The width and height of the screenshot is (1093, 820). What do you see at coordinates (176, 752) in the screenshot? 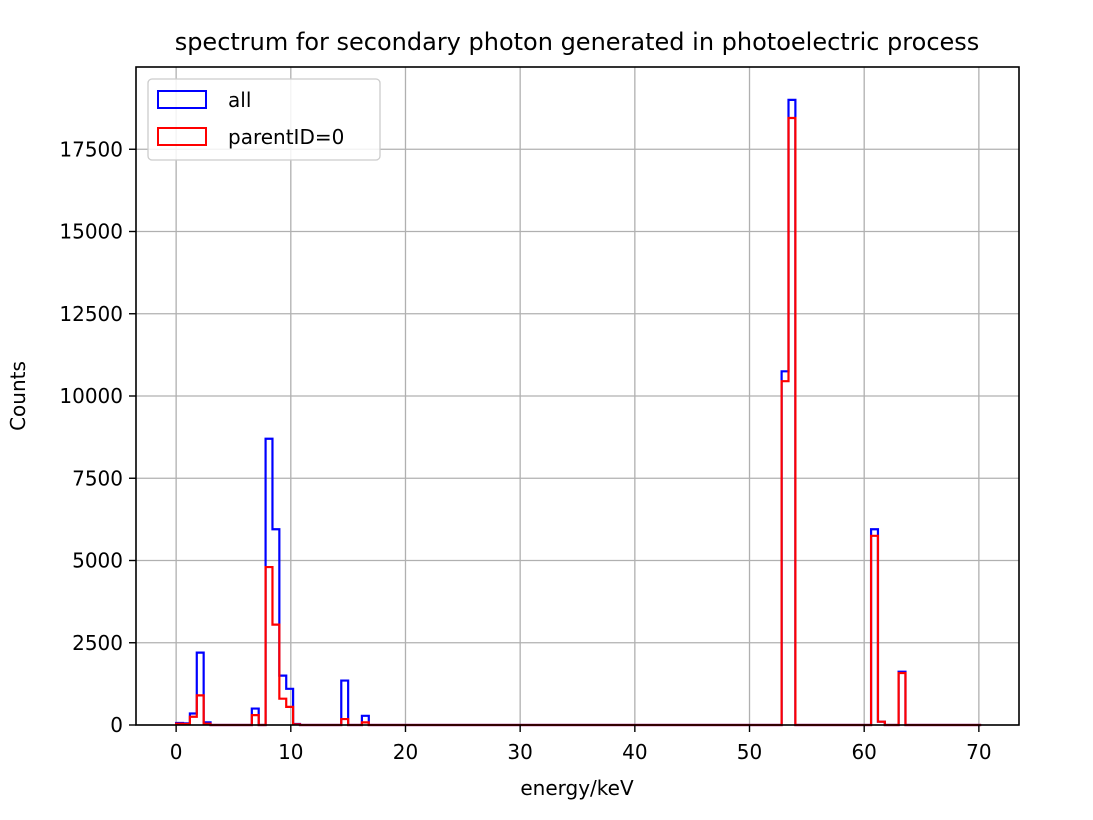
I see `x-tick-label: 0` at bounding box center [176, 752].